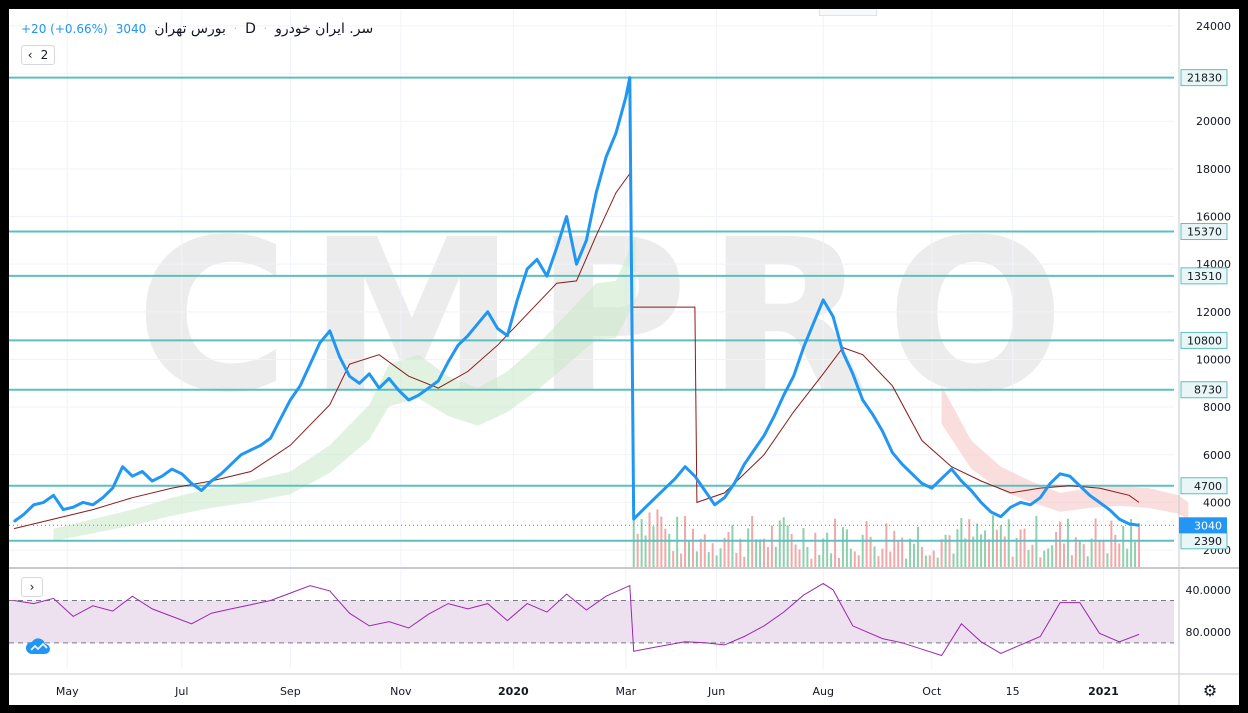 The image size is (1248, 713). I want to click on rsi-band, so click(591, 621).